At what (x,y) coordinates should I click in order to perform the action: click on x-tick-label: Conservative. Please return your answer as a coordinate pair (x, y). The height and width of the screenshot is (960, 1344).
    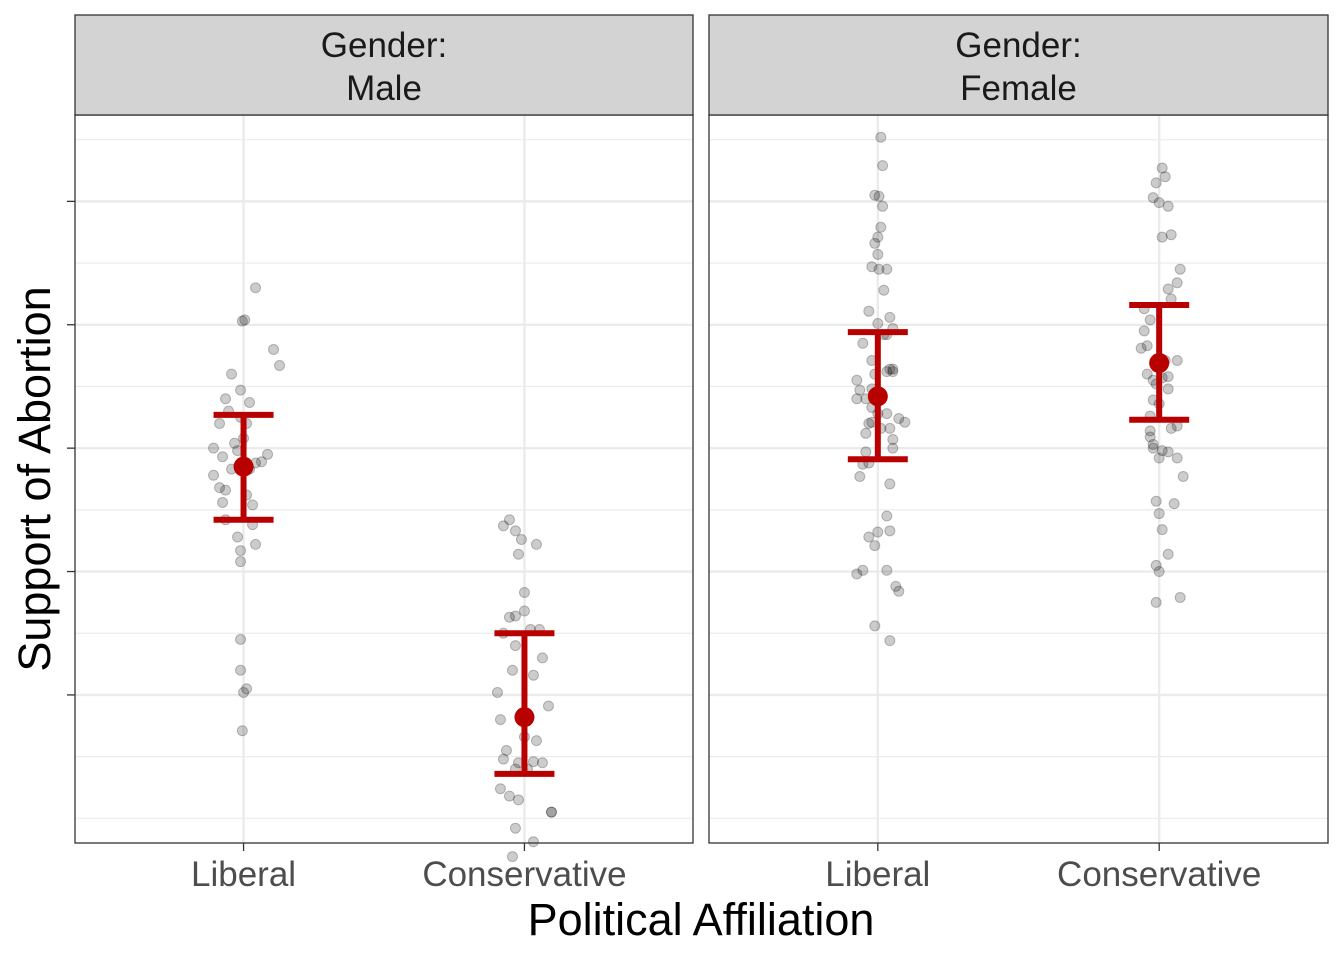
    Looking at the image, I should click on (1159, 874).